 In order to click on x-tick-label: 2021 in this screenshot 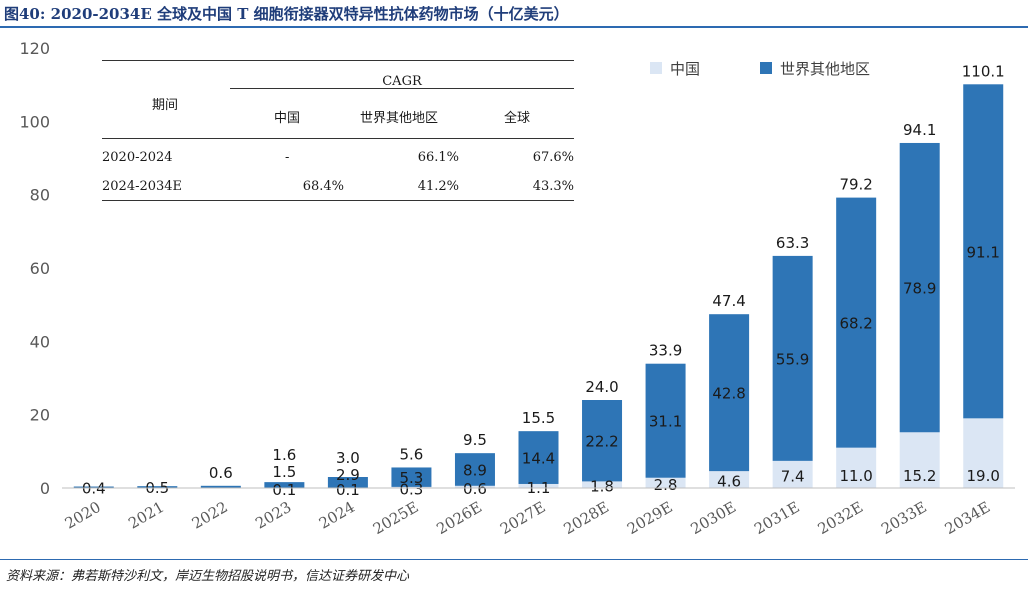, I will do `click(146, 515)`.